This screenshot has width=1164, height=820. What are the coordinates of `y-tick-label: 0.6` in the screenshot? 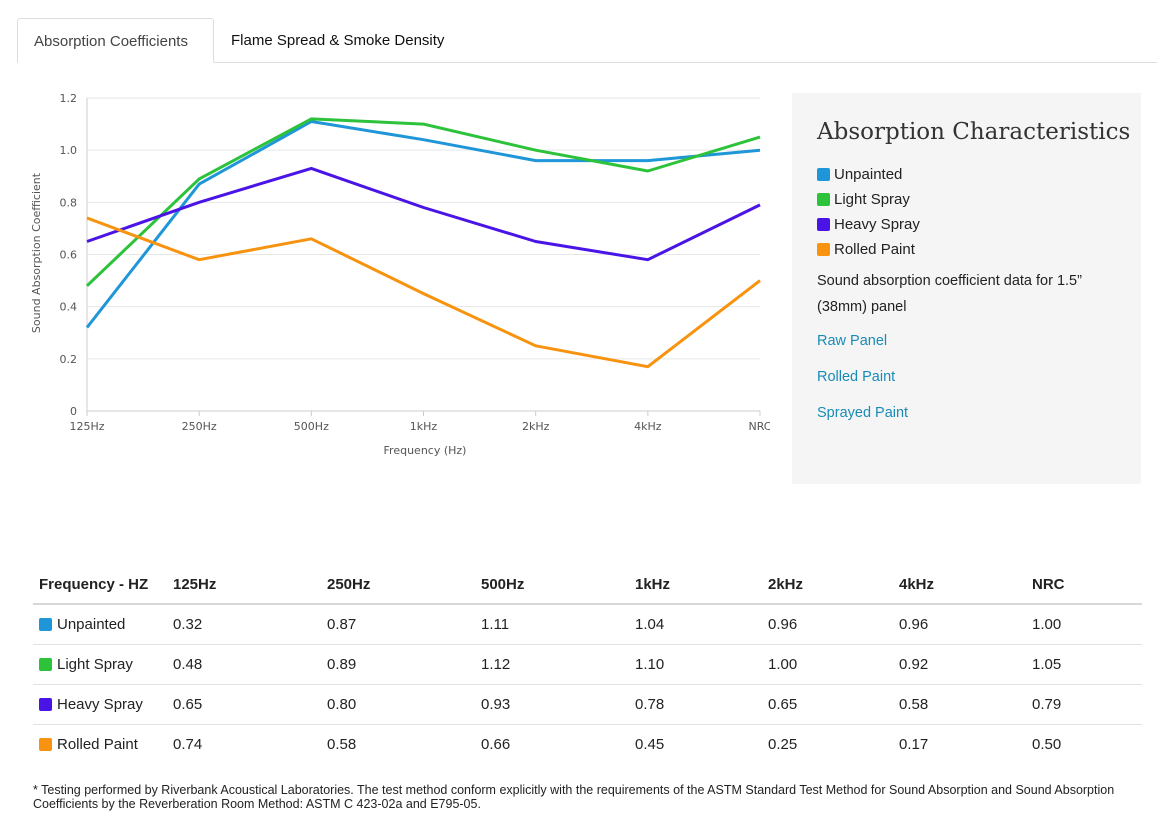 It's located at (69, 255).